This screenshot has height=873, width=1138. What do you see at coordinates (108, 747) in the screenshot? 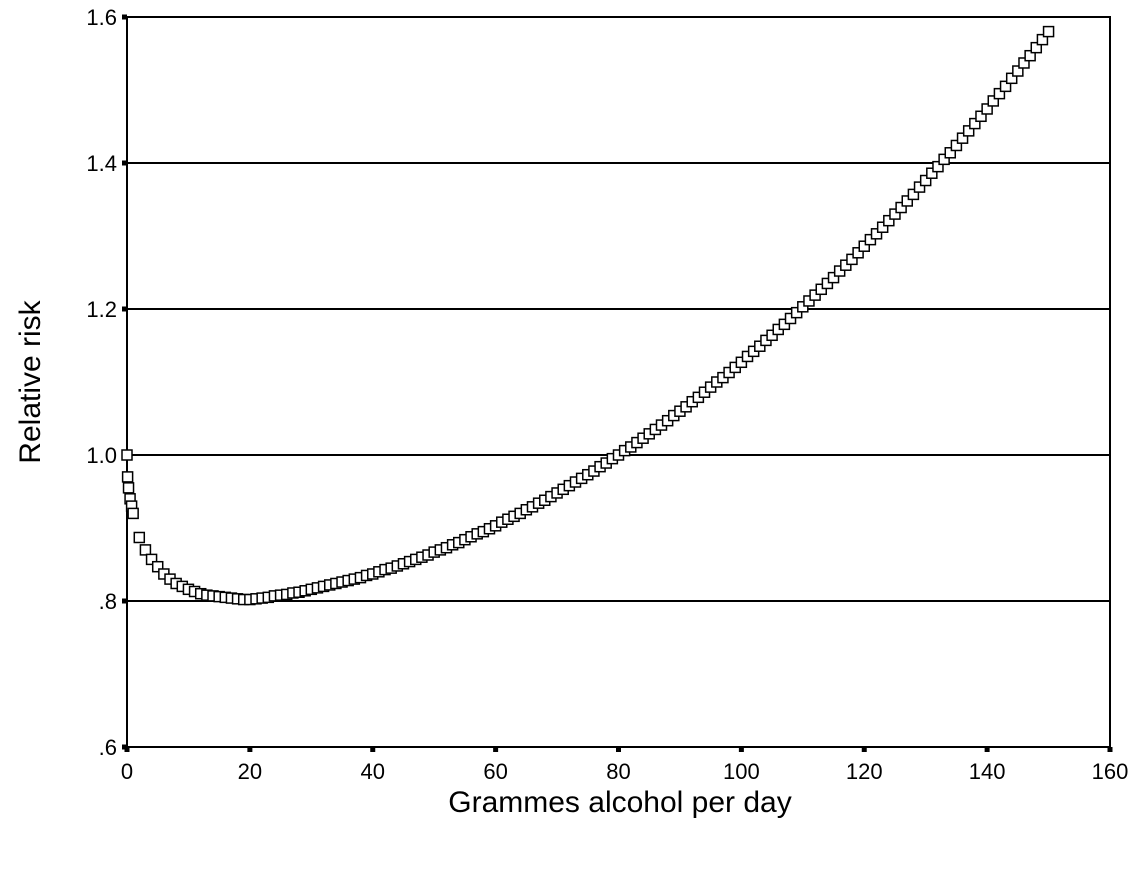
I see `y-tick-label: .6` at bounding box center [108, 747].